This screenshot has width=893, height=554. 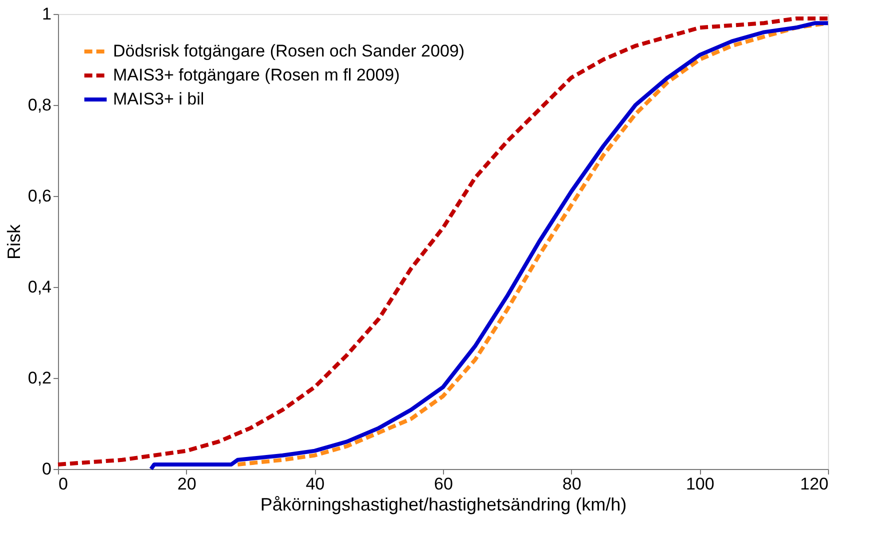 What do you see at coordinates (814, 484) in the screenshot?
I see `x-tick-label: 120` at bounding box center [814, 484].